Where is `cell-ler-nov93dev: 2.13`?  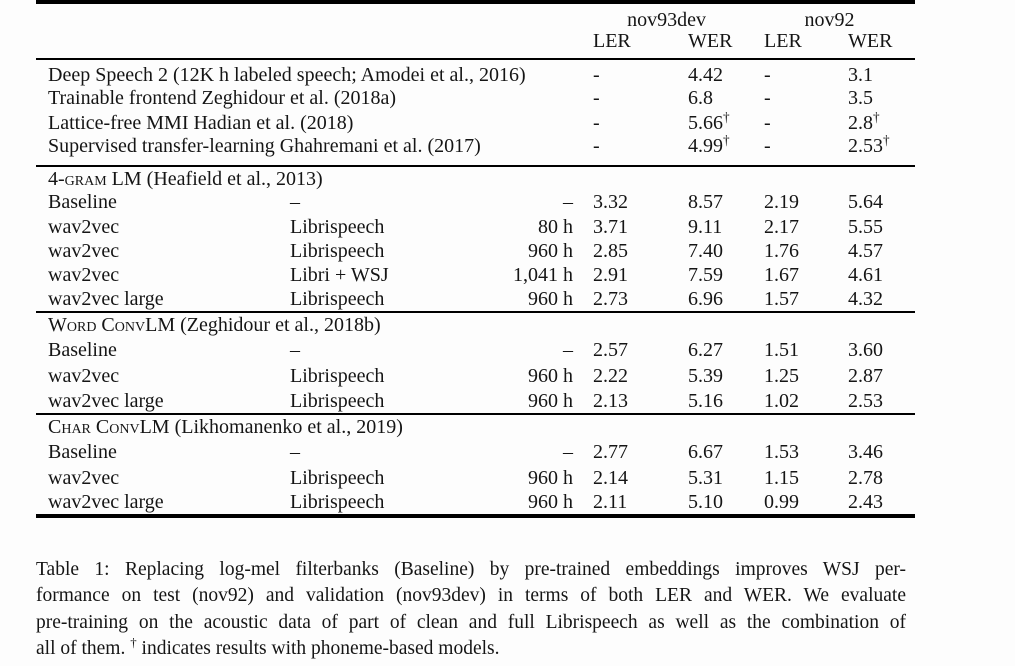
cell-ler-nov93dev: 2.13 is located at coordinates (610, 400).